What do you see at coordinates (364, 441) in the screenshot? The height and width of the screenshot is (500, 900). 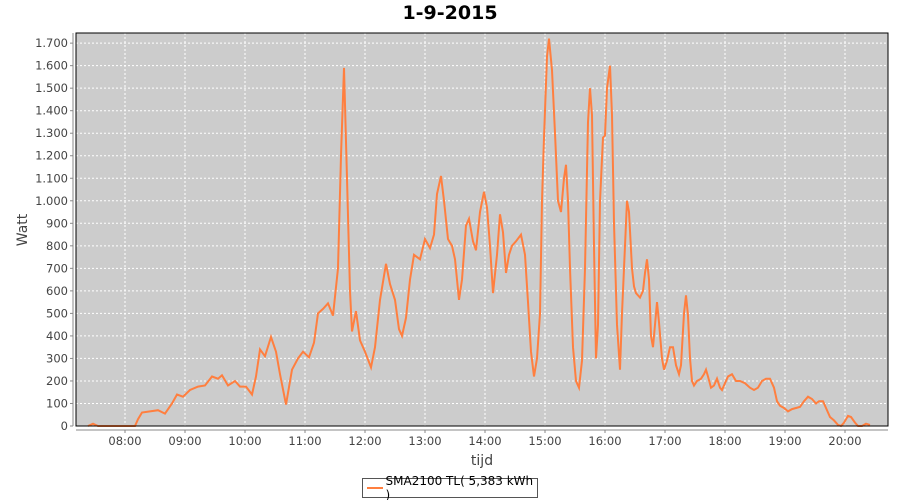 I see `x-tick-label: 12:00` at bounding box center [364, 441].